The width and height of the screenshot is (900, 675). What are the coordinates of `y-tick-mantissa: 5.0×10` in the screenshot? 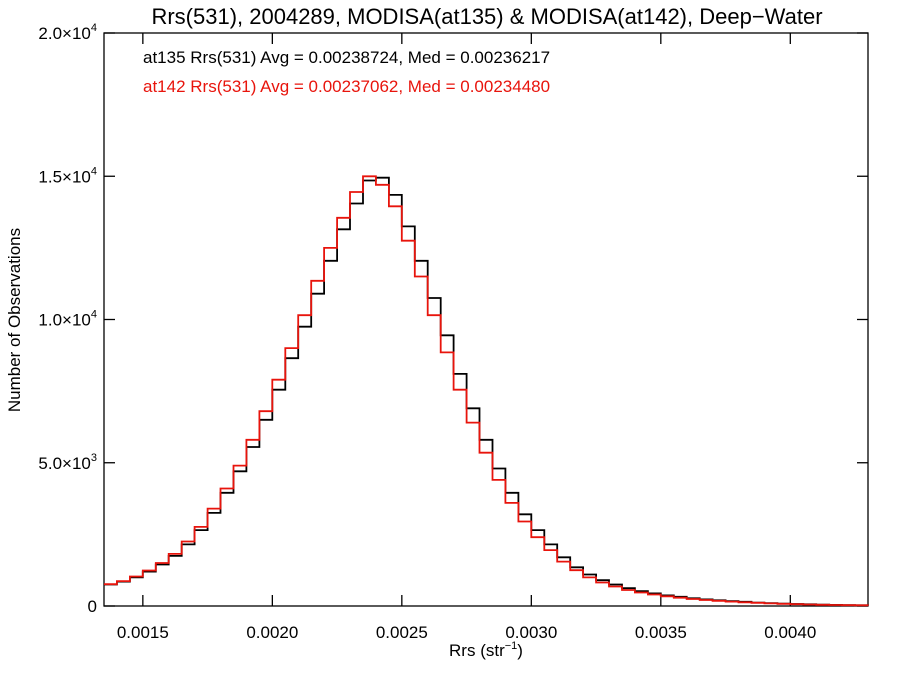 It's located at (64, 463).